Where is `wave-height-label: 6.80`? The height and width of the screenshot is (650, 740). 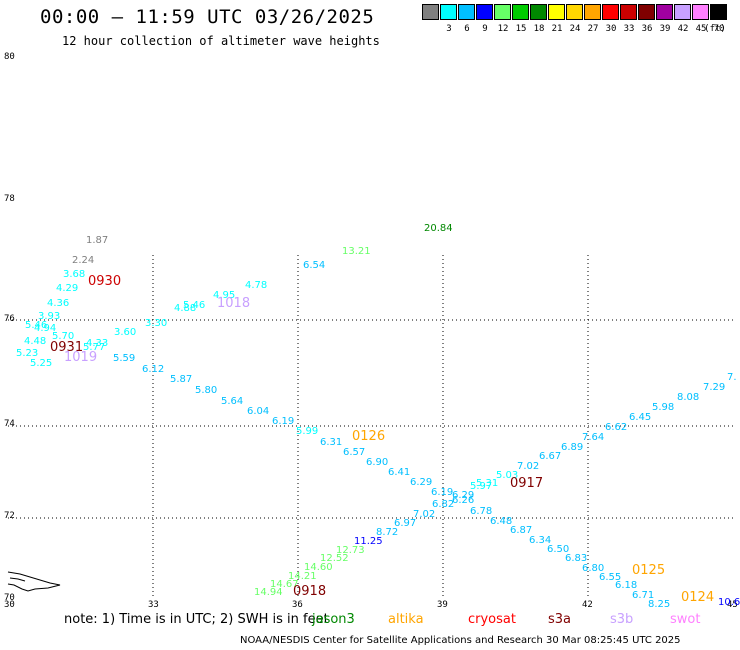 wave-height-label: 6.80 is located at coordinates (593, 568).